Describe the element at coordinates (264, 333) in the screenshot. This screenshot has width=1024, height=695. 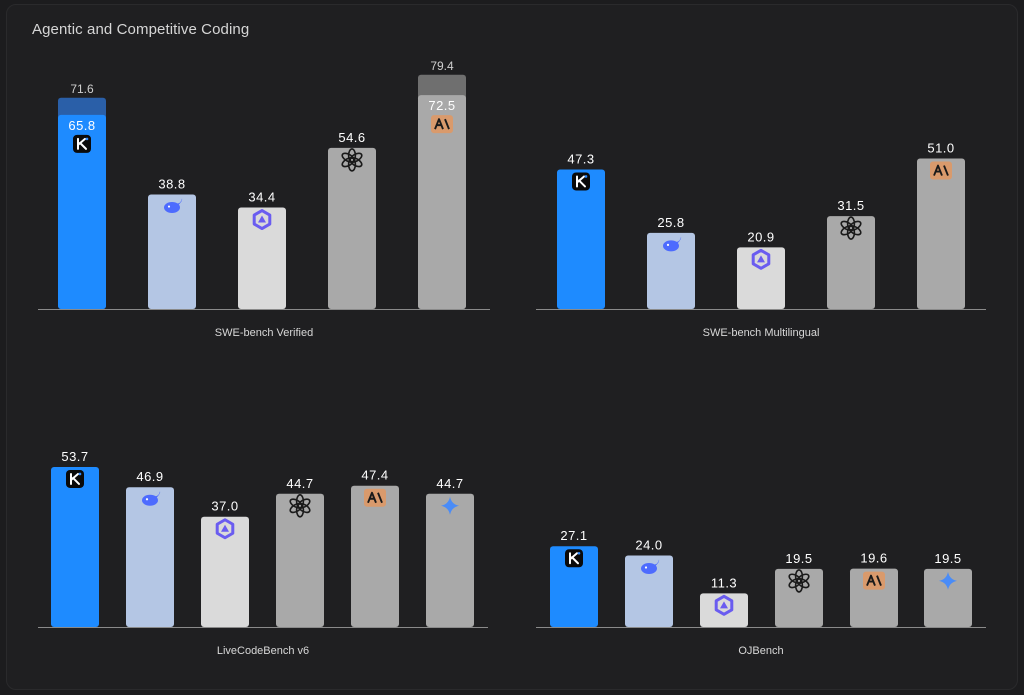
I see `x-axis-label: SWE-bench Verified` at that location.